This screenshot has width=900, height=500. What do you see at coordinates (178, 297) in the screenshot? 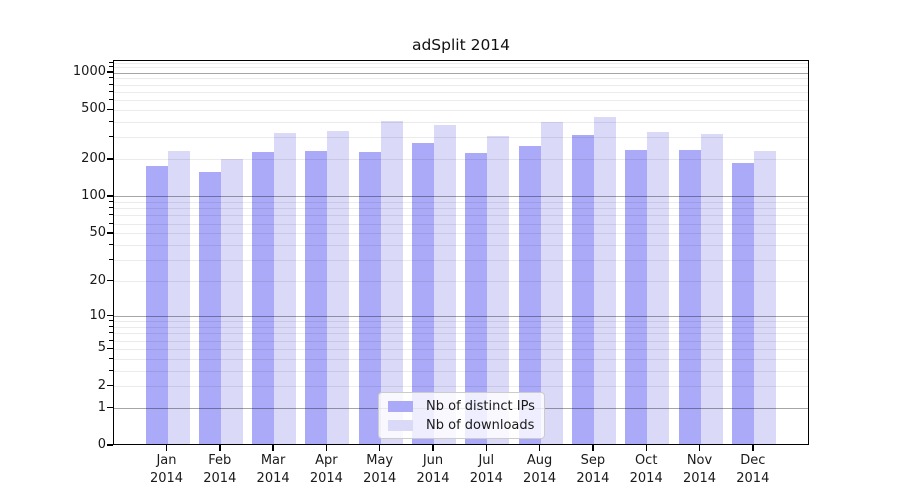
I see `bar-nb-of-downloads-jan` at bounding box center [178, 297].